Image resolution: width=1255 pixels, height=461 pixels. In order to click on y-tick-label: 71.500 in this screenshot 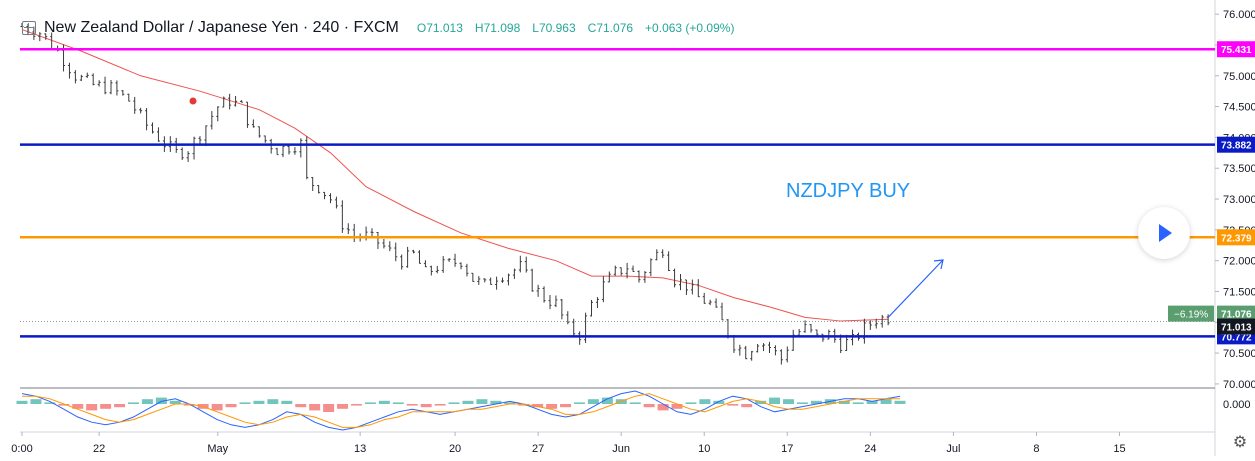, I will do `click(1239, 292)`.